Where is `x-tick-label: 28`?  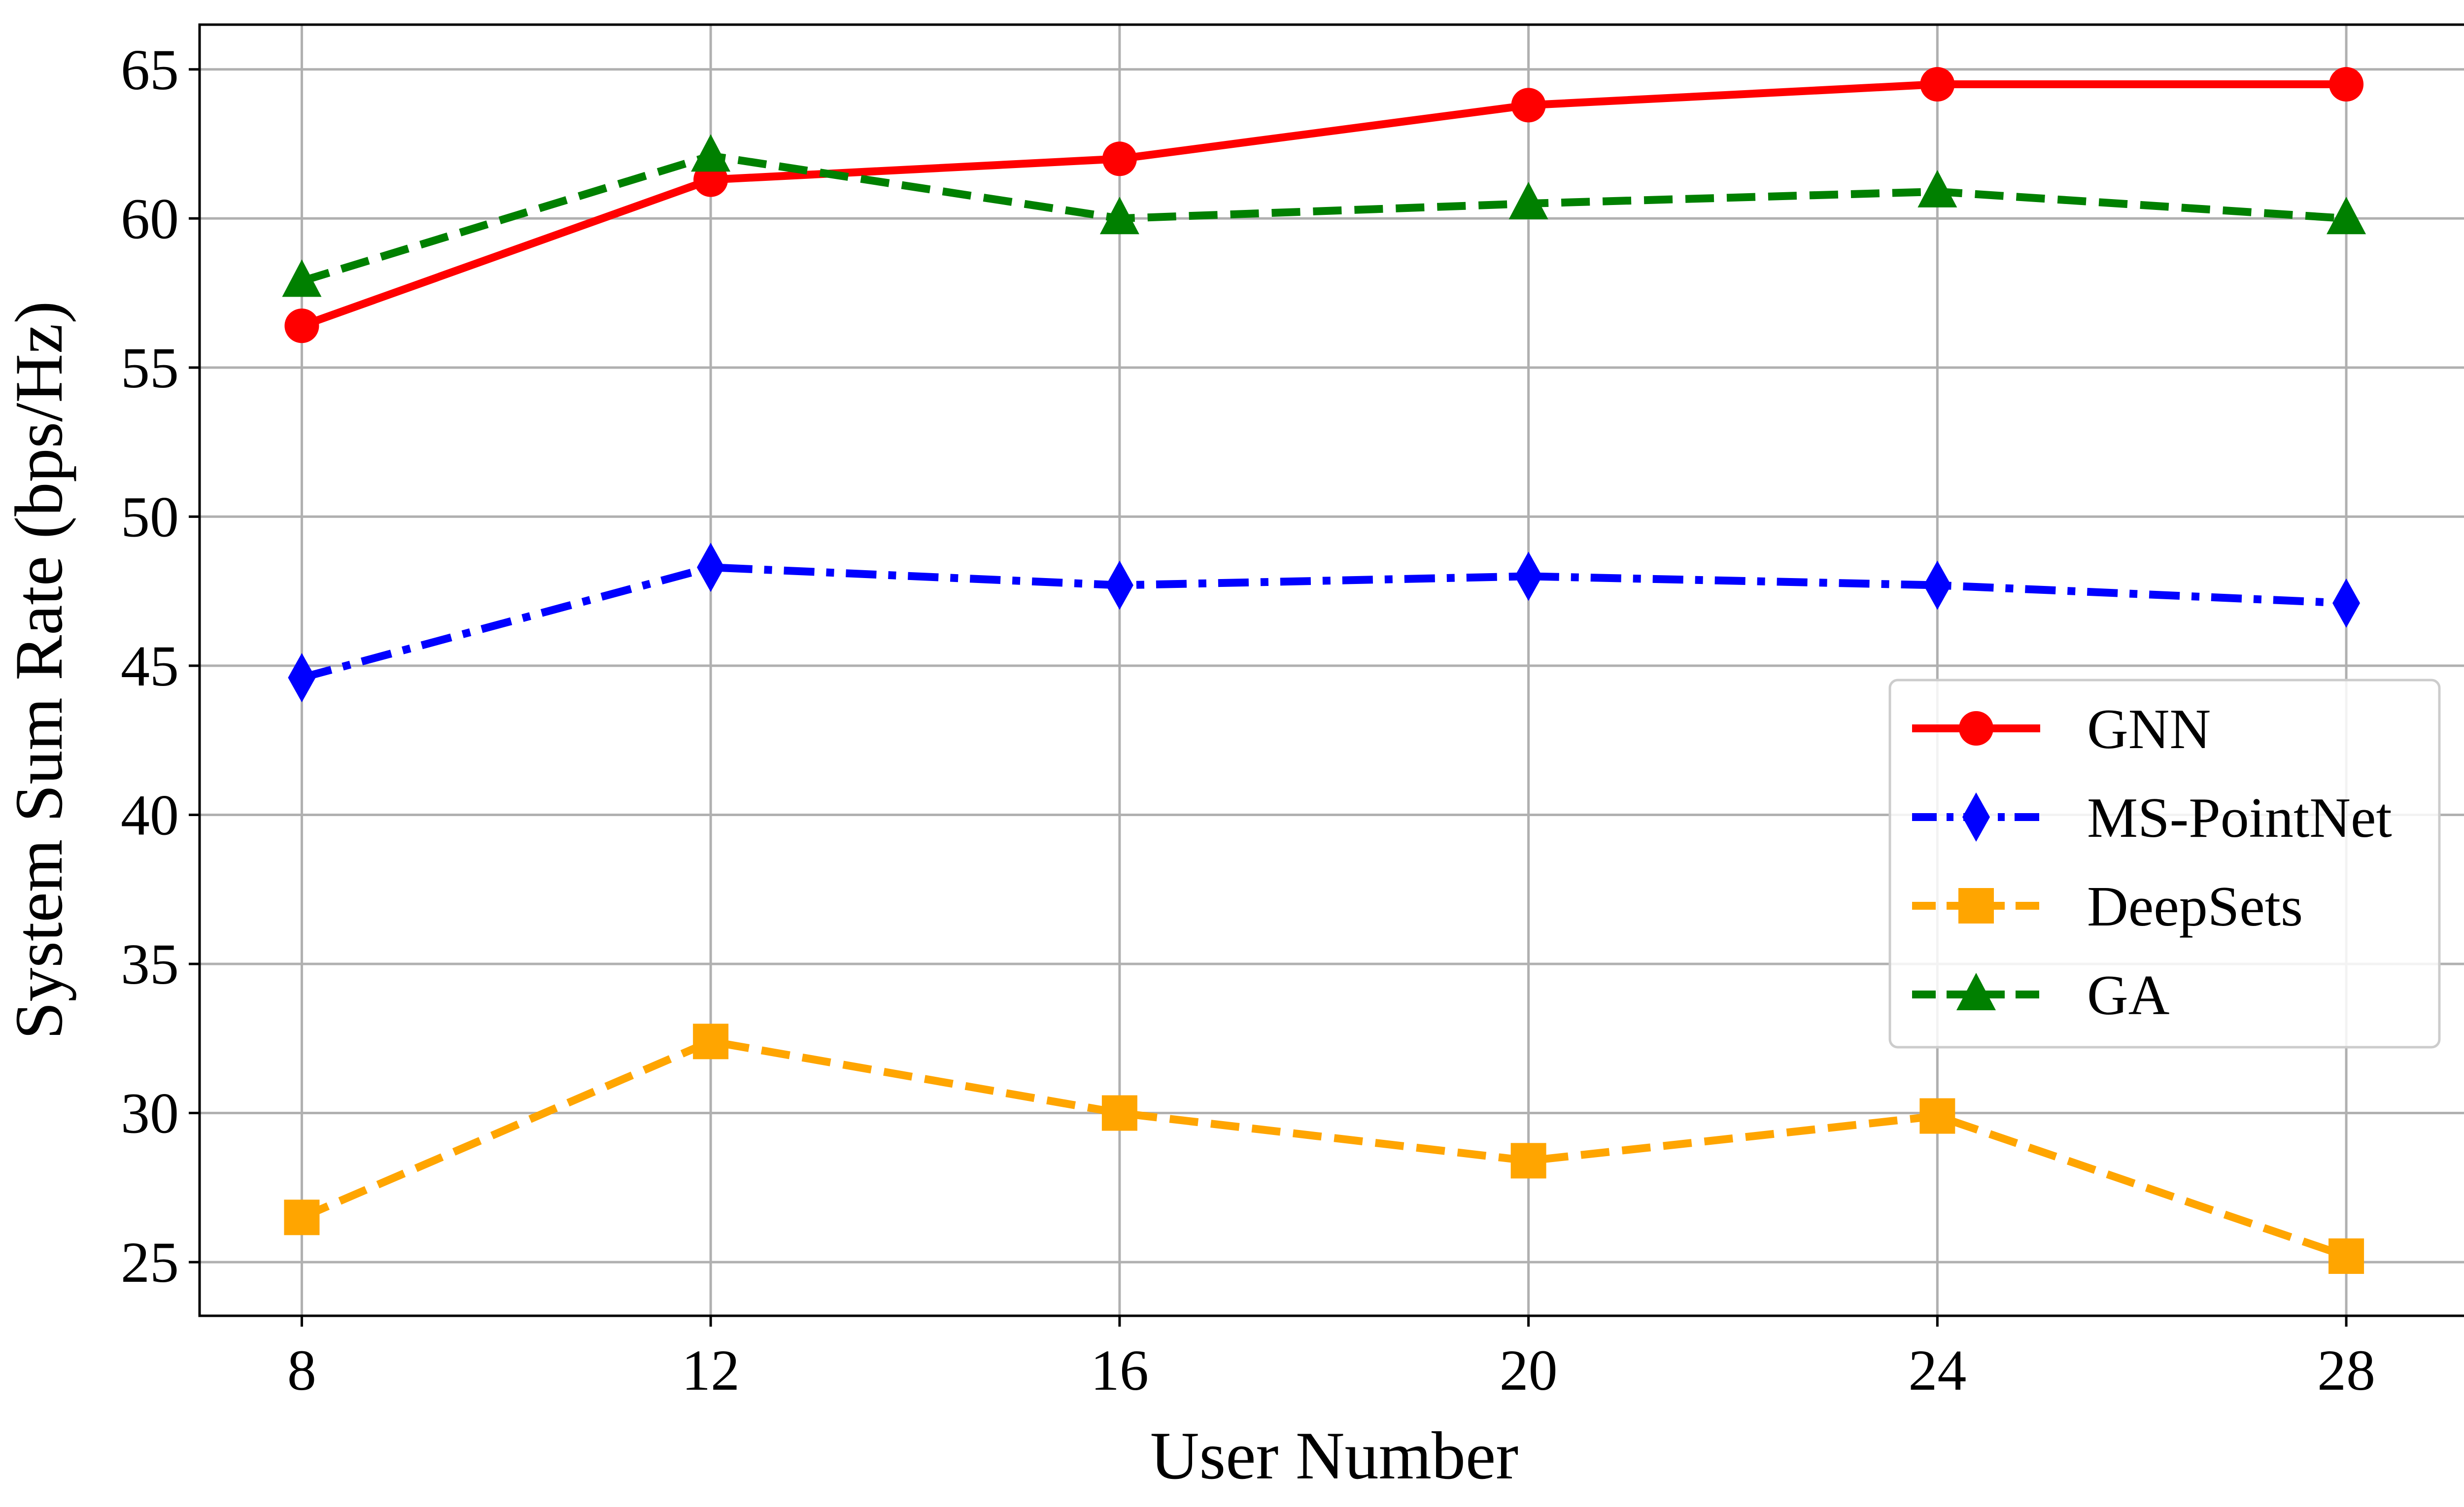
x-tick-label: 28 is located at coordinates (2346, 1370).